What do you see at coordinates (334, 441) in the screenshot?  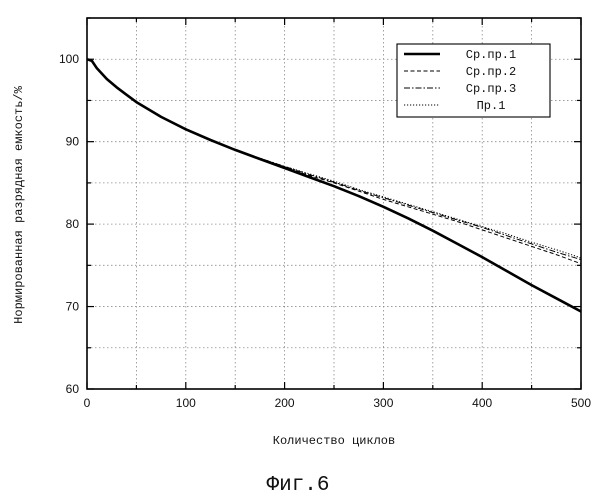 I see `x-axis-label: Количество циклов` at bounding box center [334, 441].